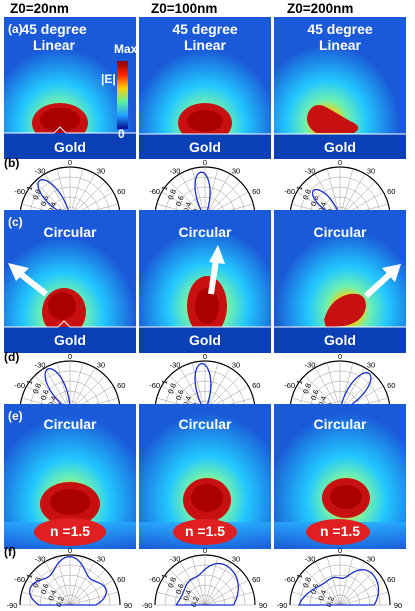 This screenshot has height=611, width=415. What do you see at coordinates (128, 605) in the screenshot?
I see `polar-tick-90: 90` at bounding box center [128, 605].